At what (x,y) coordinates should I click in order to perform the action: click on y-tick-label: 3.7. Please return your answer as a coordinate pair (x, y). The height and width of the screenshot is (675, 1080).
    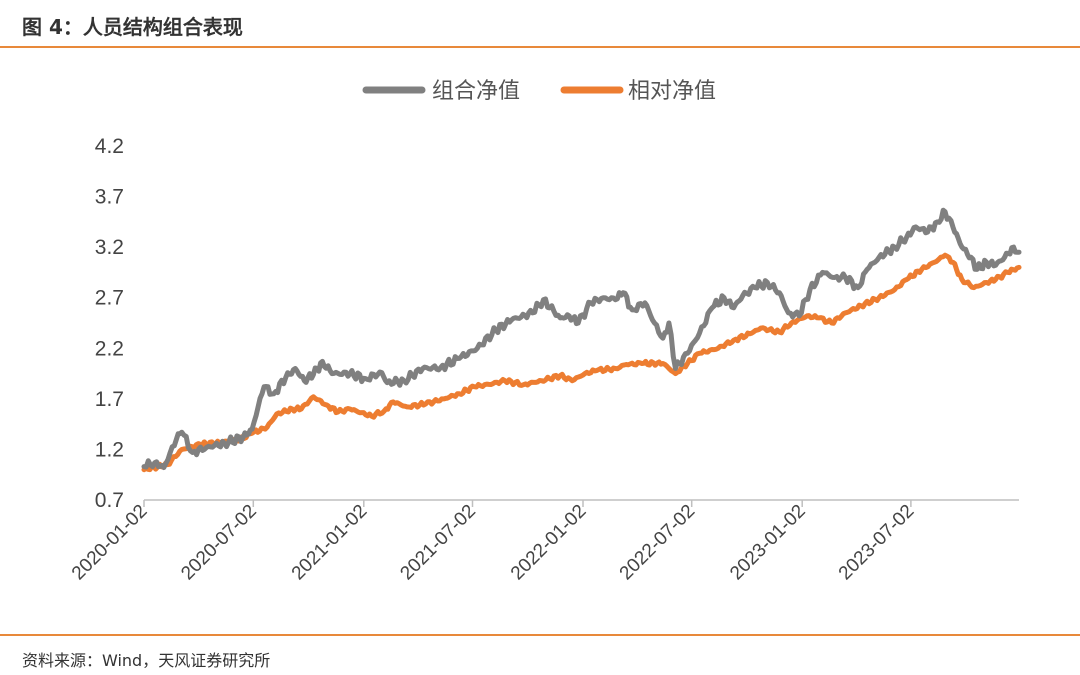
    Looking at the image, I should click on (109, 197).